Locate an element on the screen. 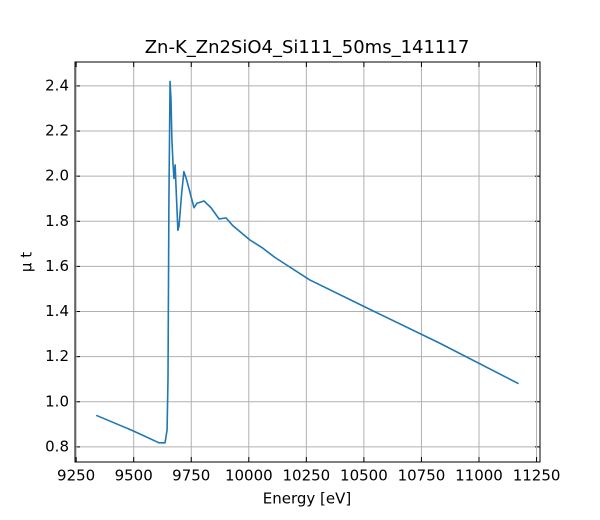 This screenshot has height=520, width=600. y-tick-label: 2.2 is located at coordinates (57, 131).